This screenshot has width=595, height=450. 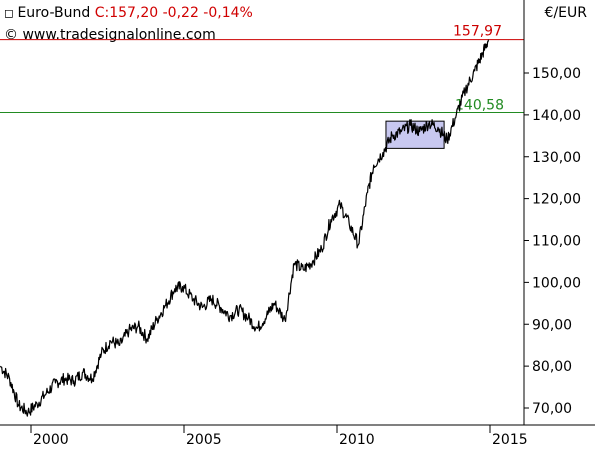 What do you see at coordinates (51, 440) in the screenshot?
I see `x-tick-label: 2000` at bounding box center [51, 440].